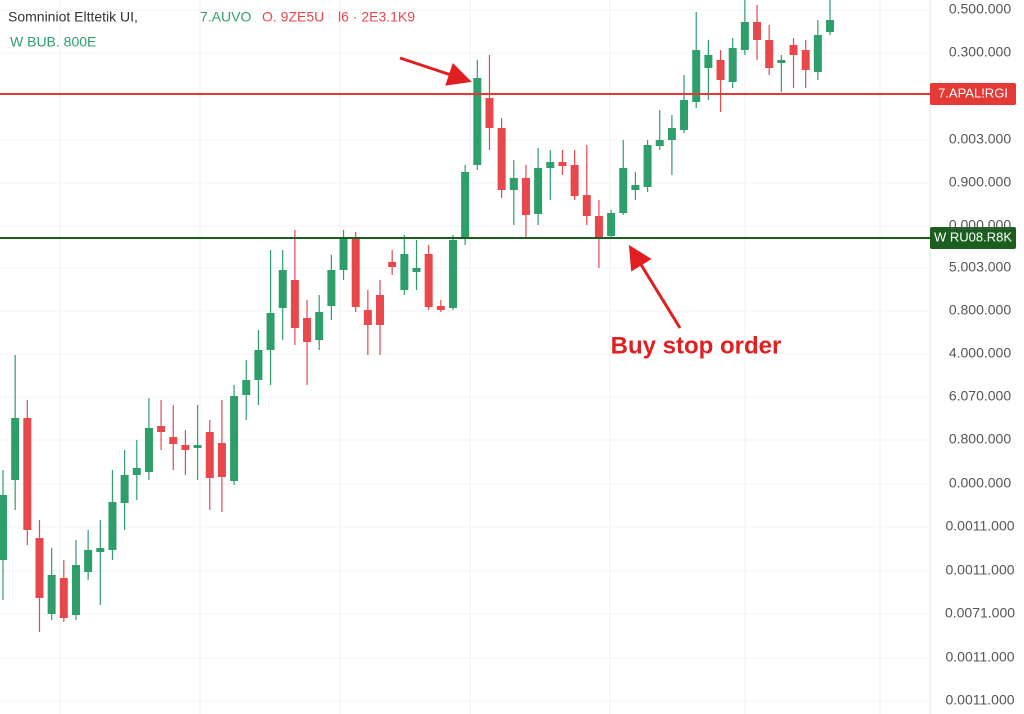  What do you see at coordinates (696, 345) in the screenshot?
I see `annotation: Buy stop order` at bounding box center [696, 345].